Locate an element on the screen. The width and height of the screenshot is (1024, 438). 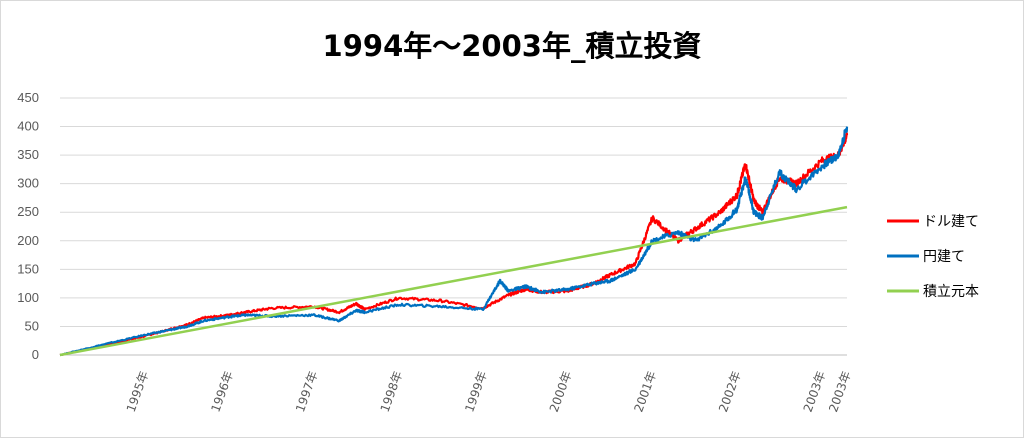
legend-label-2: 積立元本 is located at coordinates (951, 292).